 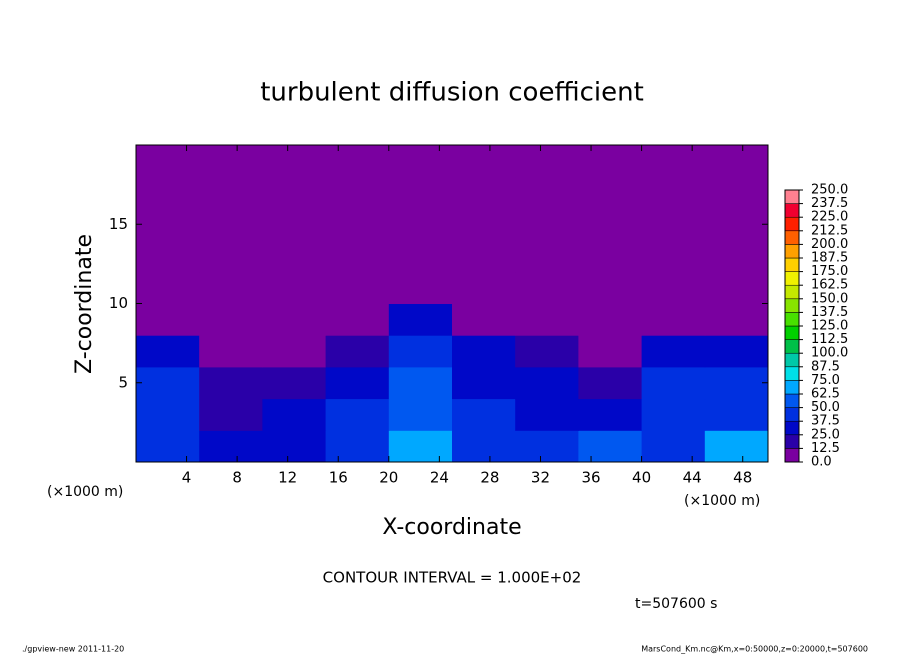 What do you see at coordinates (641, 478) in the screenshot?
I see `x-tick-label: 40` at bounding box center [641, 478].